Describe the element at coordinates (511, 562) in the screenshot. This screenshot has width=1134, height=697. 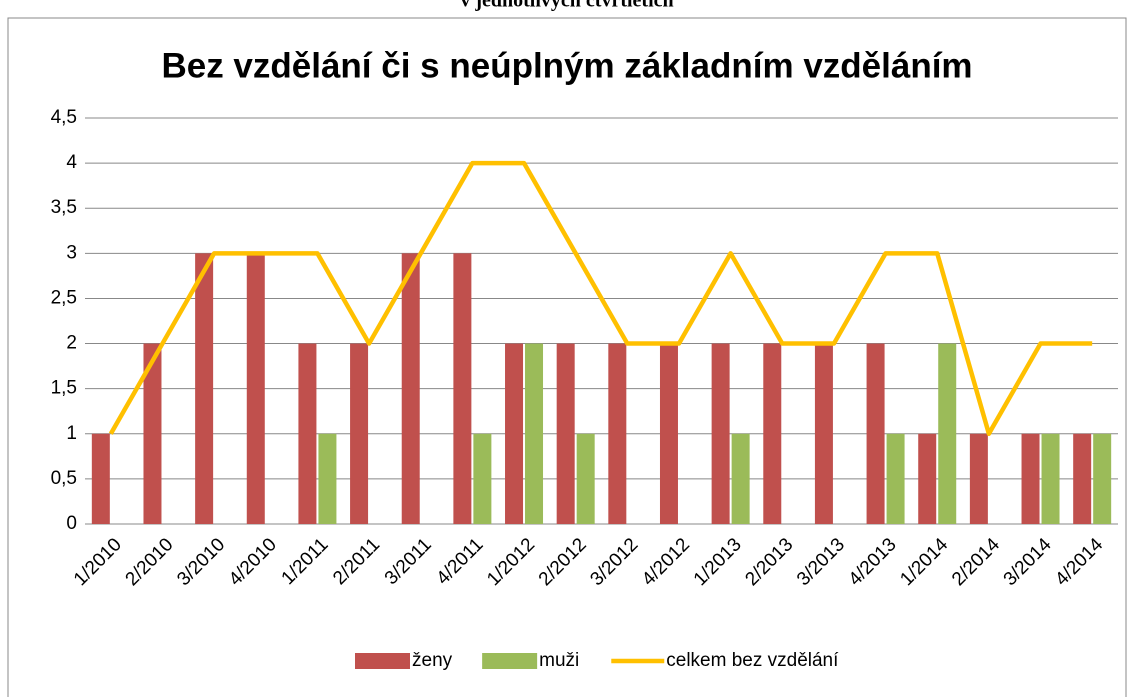
I see `x-tick-label: 1/2012` at that location.